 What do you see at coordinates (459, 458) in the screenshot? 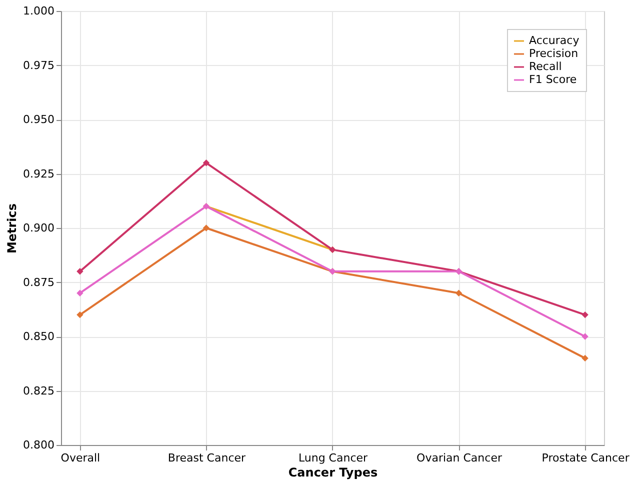
I see `x-tick-label: Ovarian Cancer` at bounding box center [459, 458].